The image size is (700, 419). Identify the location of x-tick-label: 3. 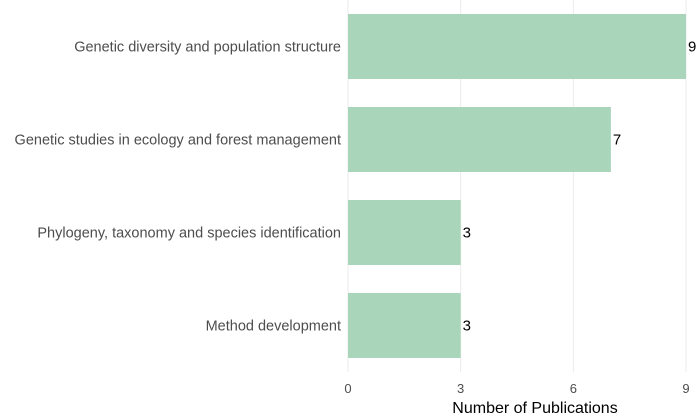
(460, 388).